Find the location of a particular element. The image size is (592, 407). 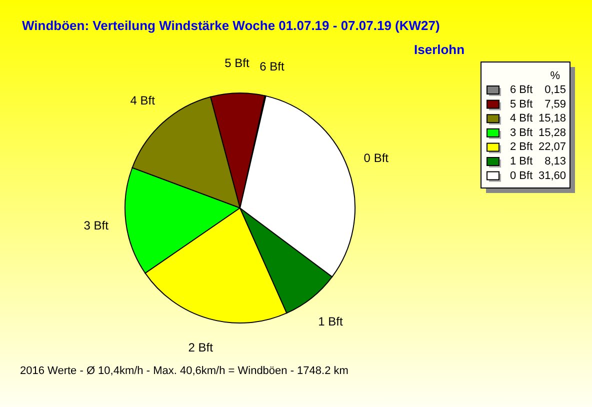

legend-label: 0 Bft is located at coordinates (521, 176).